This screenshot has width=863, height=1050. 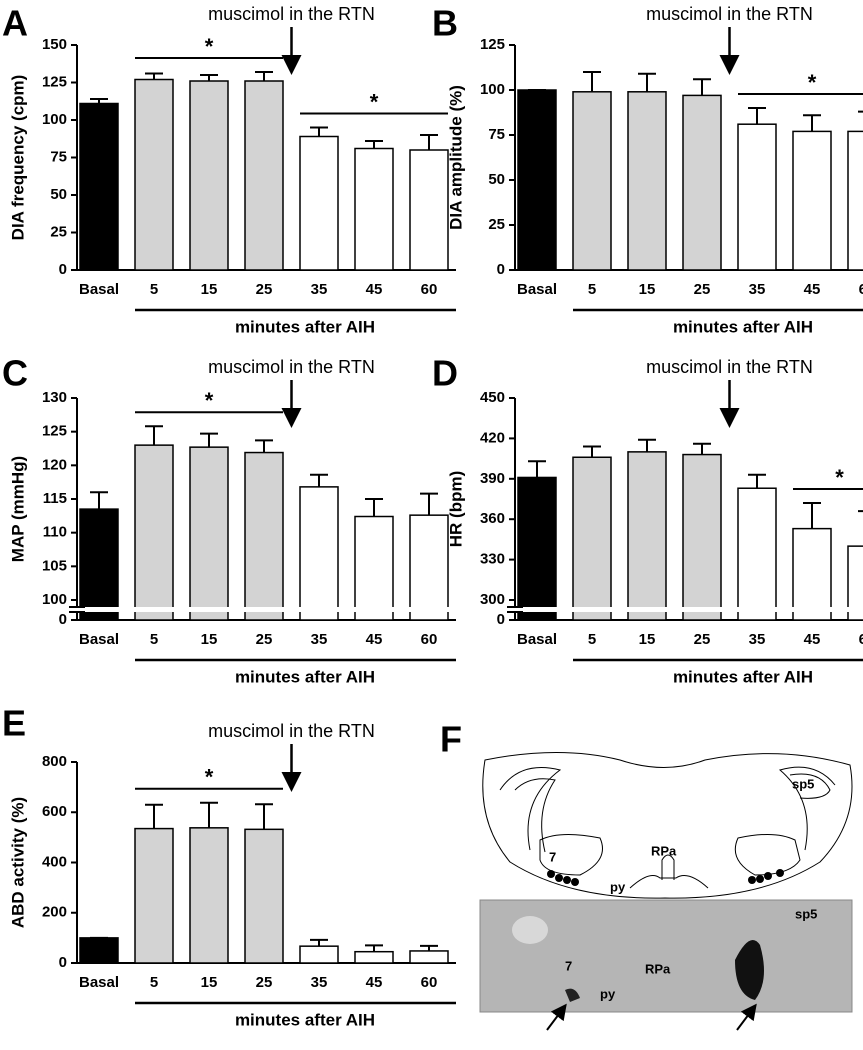 I want to click on y-tick-label: 120, so click(x=54, y=464).